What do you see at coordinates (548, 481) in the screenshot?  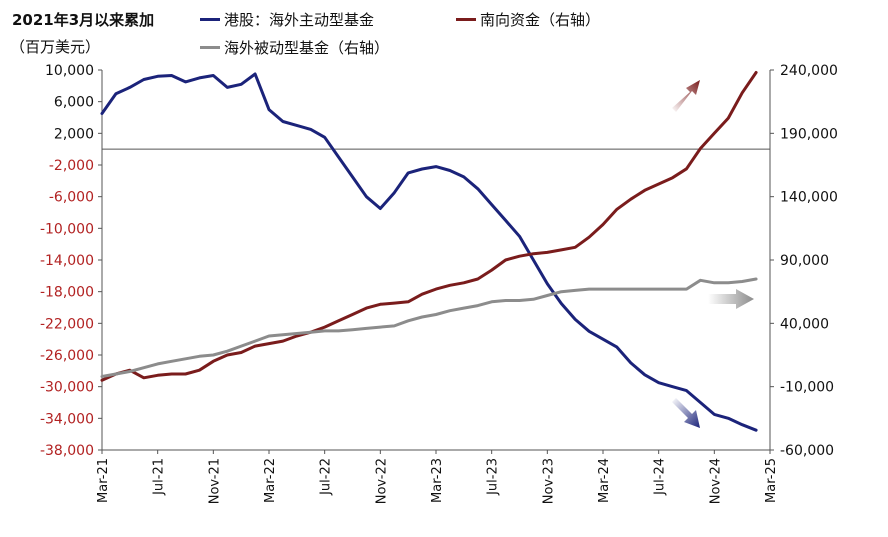 I see `x-tick-label: Nov-23` at bounding box center [548, 481].